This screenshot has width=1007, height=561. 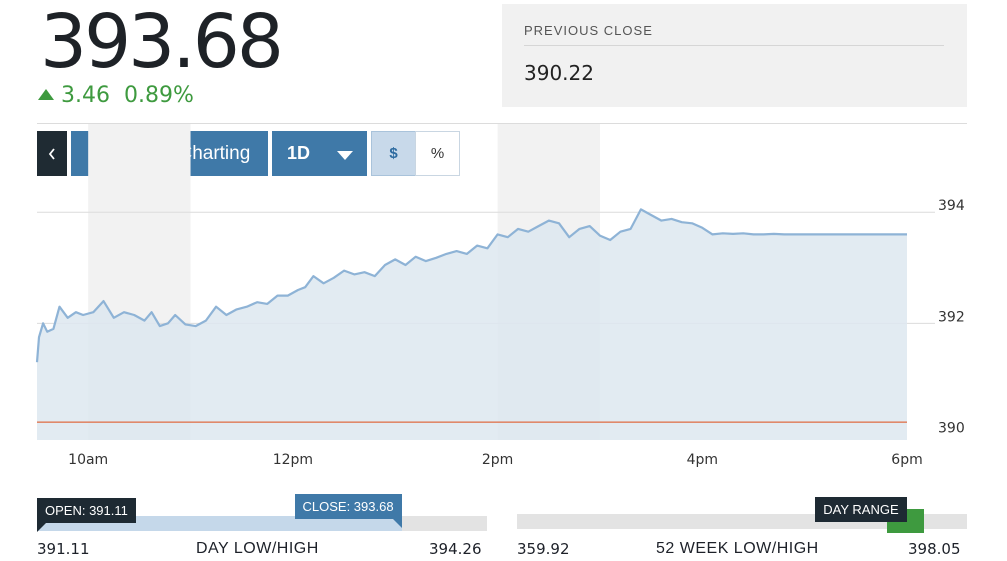 I want to click on collapse-button, so click(x=52, y=153).